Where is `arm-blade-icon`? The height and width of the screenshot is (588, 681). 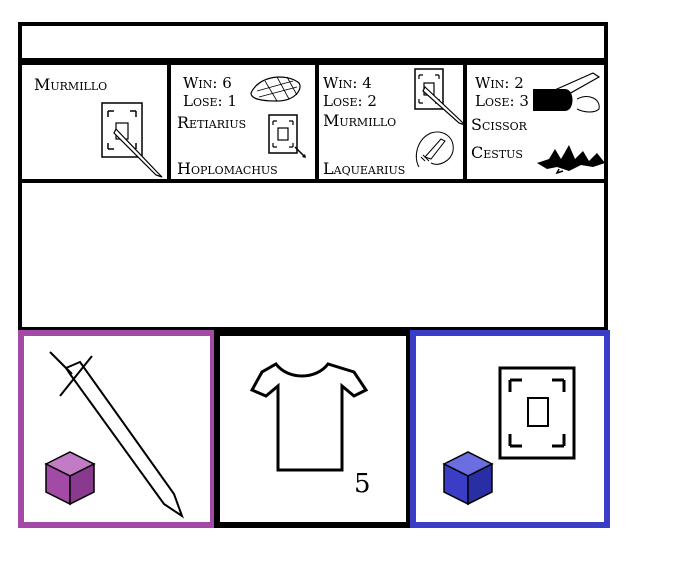 arm-blade-icon is located at coordinates (567, 92).